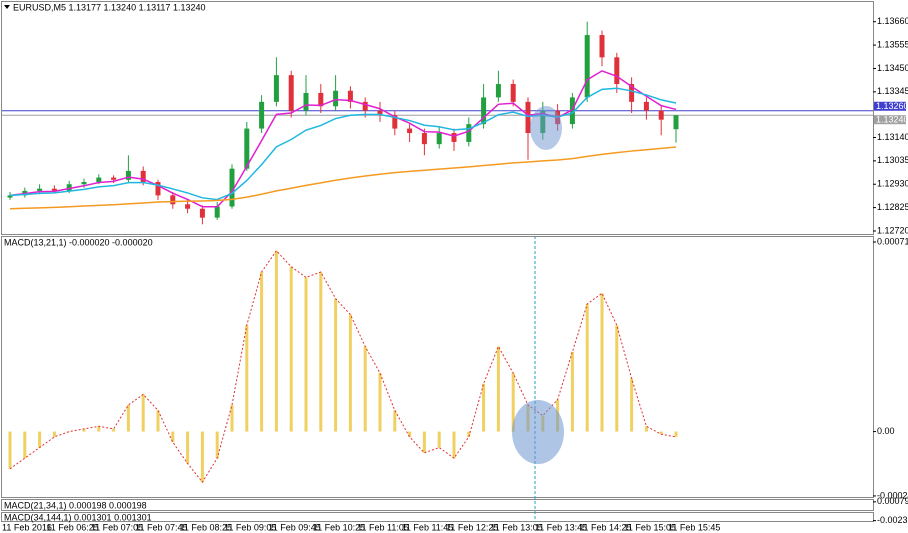  What do you see at coordinates (892, 106) in the screenshot?
I see `price-label: 1.13260` at bounding box center [892, 106].